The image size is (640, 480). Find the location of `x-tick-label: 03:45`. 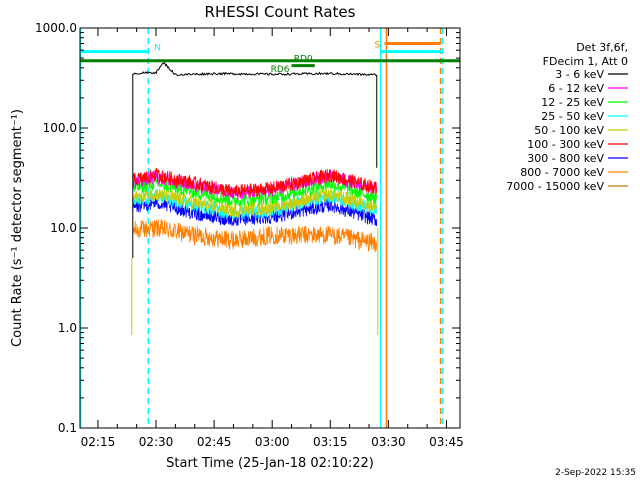

x-tick-label: 03:45 is located at coordinates (446, 442).